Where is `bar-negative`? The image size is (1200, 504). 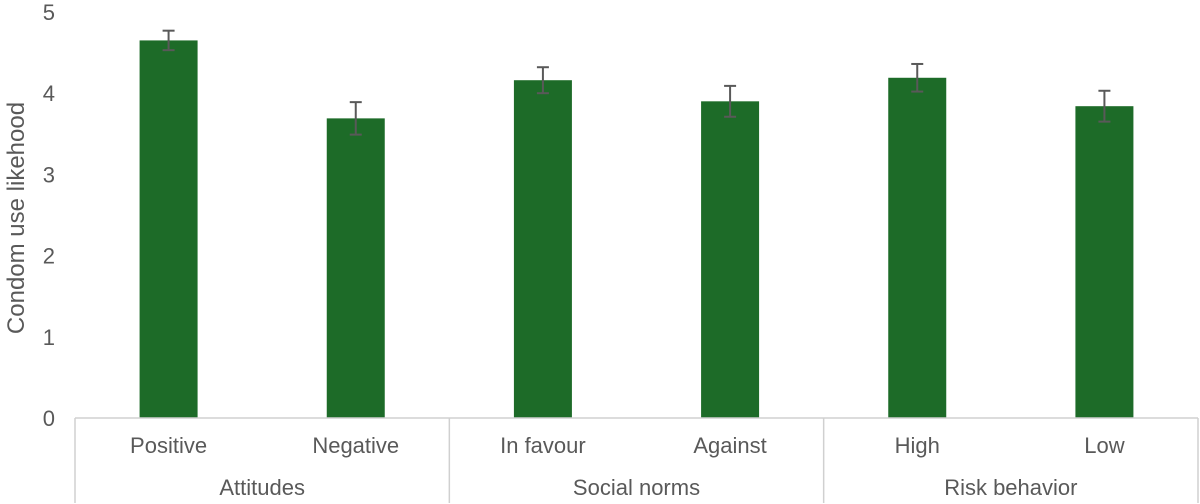 bar-negative is located at coordinates (355, 268).